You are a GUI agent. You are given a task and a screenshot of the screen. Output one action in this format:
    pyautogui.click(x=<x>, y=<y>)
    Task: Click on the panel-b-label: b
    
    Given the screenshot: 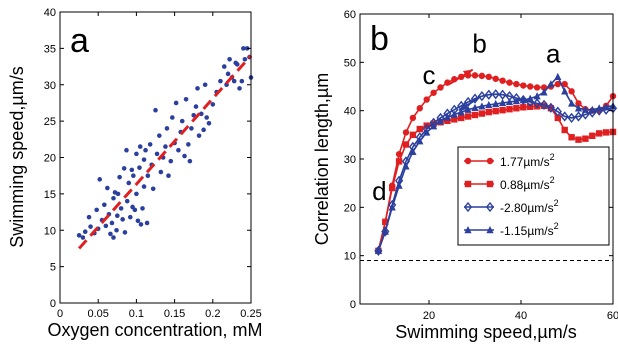 What is the action you would take?
    pyautogui.click(x=379, y=39)
    